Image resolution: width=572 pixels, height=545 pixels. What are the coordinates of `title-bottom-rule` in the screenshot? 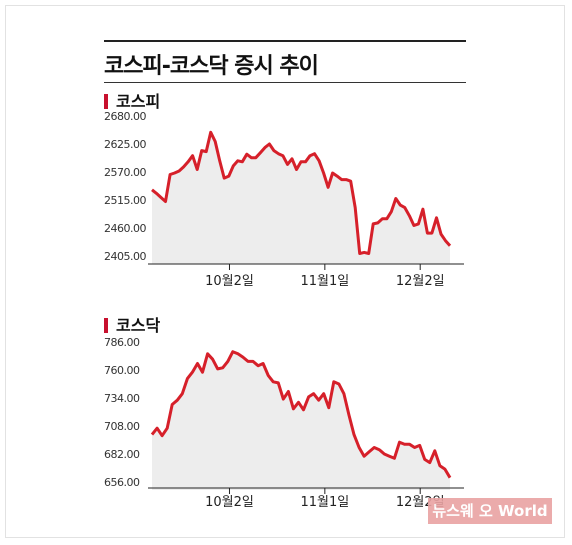 It's located at (285, 82).